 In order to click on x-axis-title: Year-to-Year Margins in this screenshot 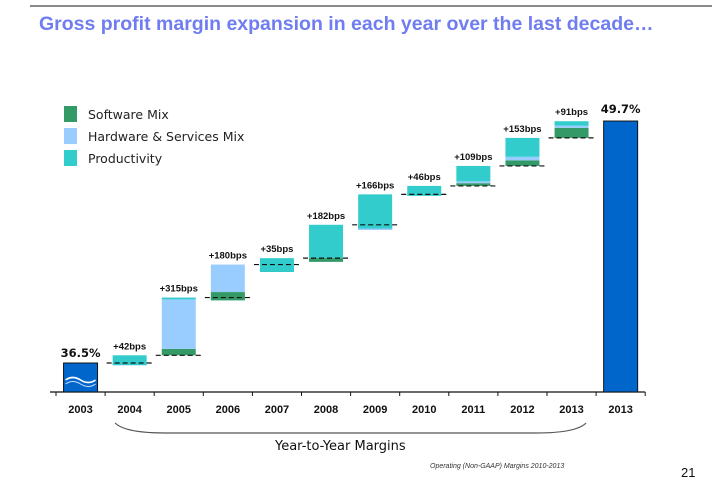, I will do `click(340, 446)`.